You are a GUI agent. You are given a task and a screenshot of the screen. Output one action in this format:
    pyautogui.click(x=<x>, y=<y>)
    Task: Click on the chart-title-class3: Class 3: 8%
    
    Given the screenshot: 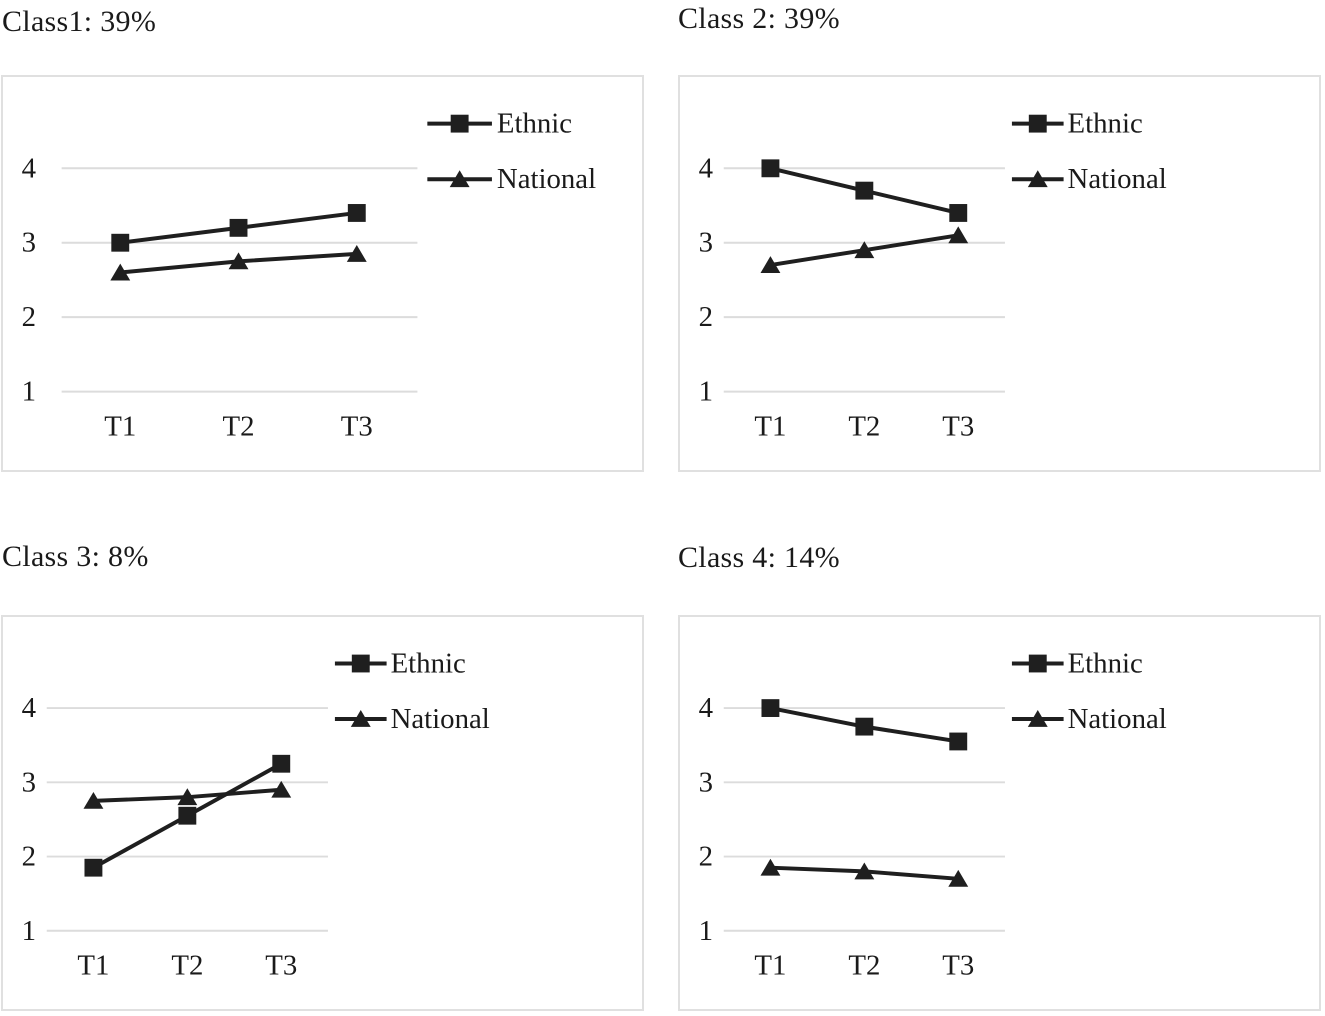 What is the action you would take?
    pyautogui.click(x=75, y=556)
    